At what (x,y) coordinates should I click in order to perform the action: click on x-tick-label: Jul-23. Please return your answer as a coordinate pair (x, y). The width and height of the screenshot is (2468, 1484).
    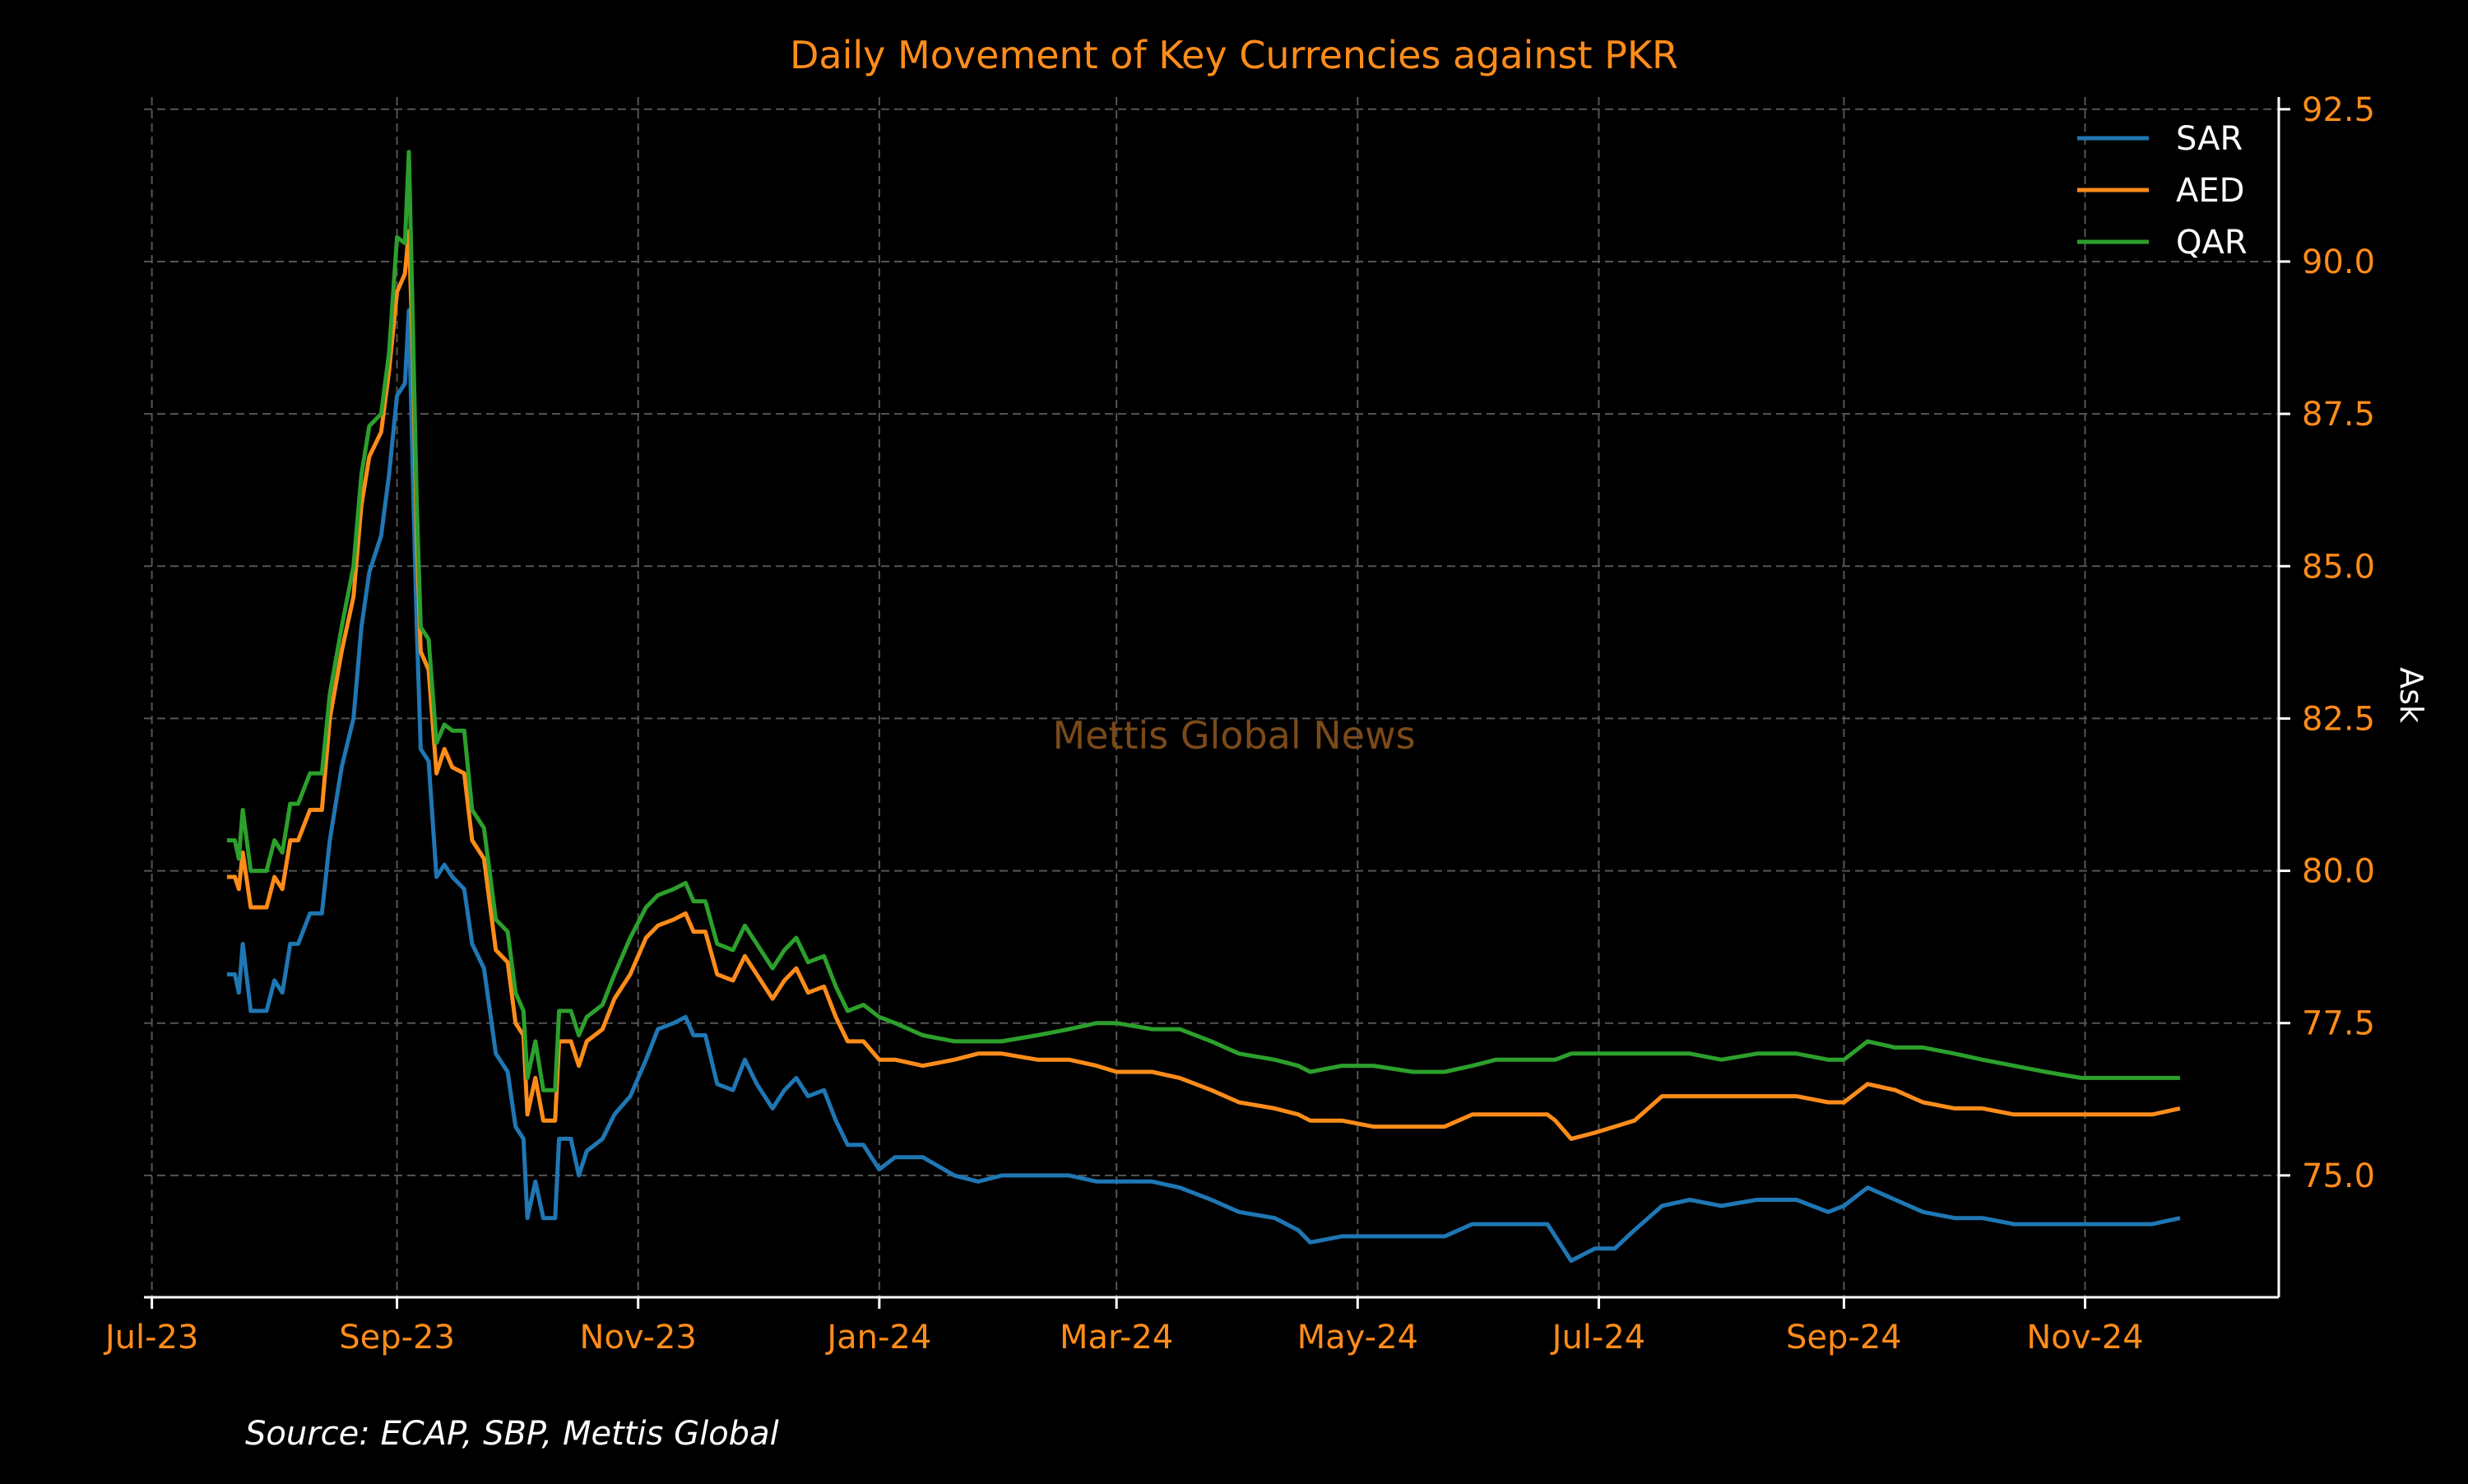
    Looking at the image, I should click on (151, 1337).